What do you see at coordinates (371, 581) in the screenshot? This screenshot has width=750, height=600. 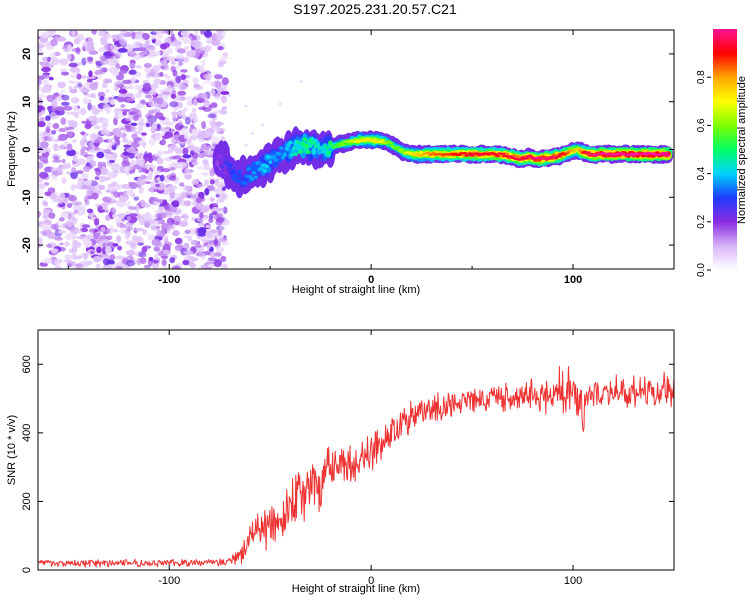 I see `x-tick-label: 0` at bounding box center [371, 581].